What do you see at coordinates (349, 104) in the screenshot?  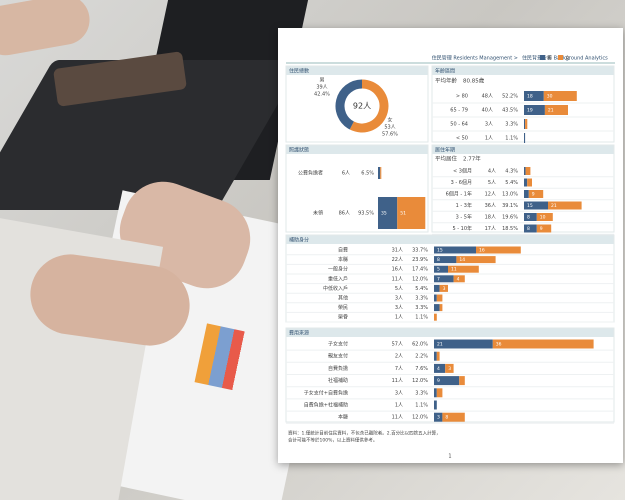 I see `donut-slice` at bounding box center [349, 104].